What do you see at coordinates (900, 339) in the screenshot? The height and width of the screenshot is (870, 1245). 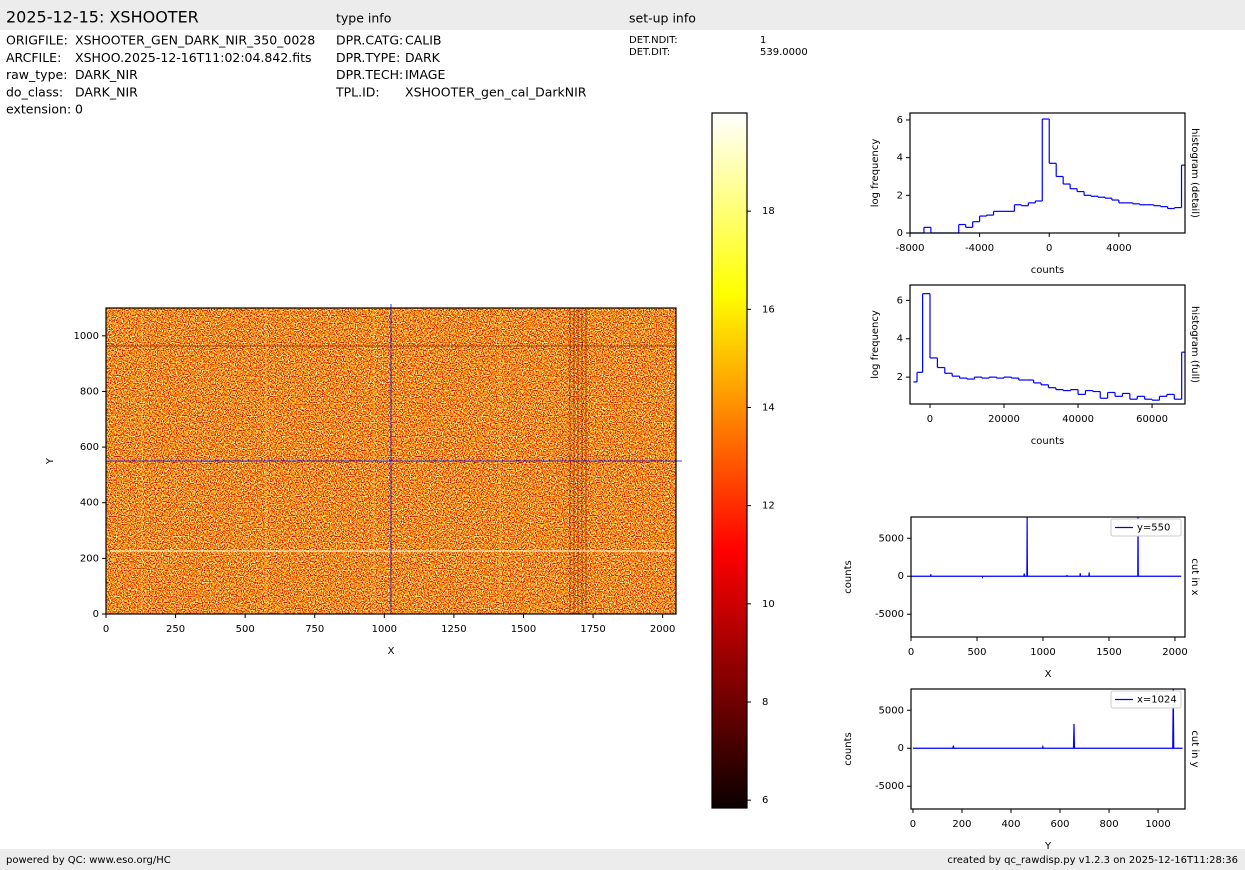 I see `y-tick-label: 4` at bounding box center [900, 339].